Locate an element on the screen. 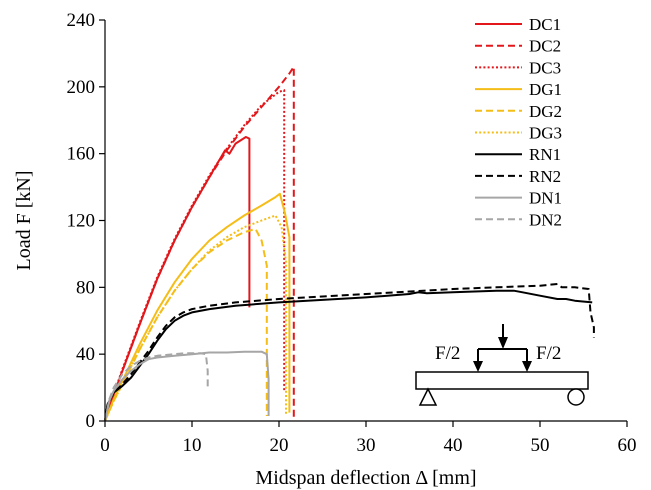 This screenshot has height=490, width=651. x-axis-title: Midspan deflection Δ [mm] is located at coordinates (365, 478).